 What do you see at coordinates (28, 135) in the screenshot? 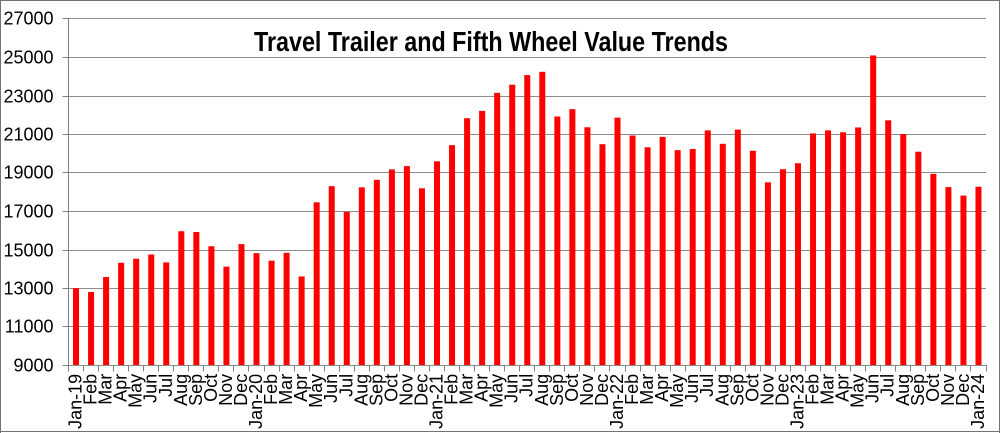
I see `svg-text: 21000` at bounding box center [28, 135].